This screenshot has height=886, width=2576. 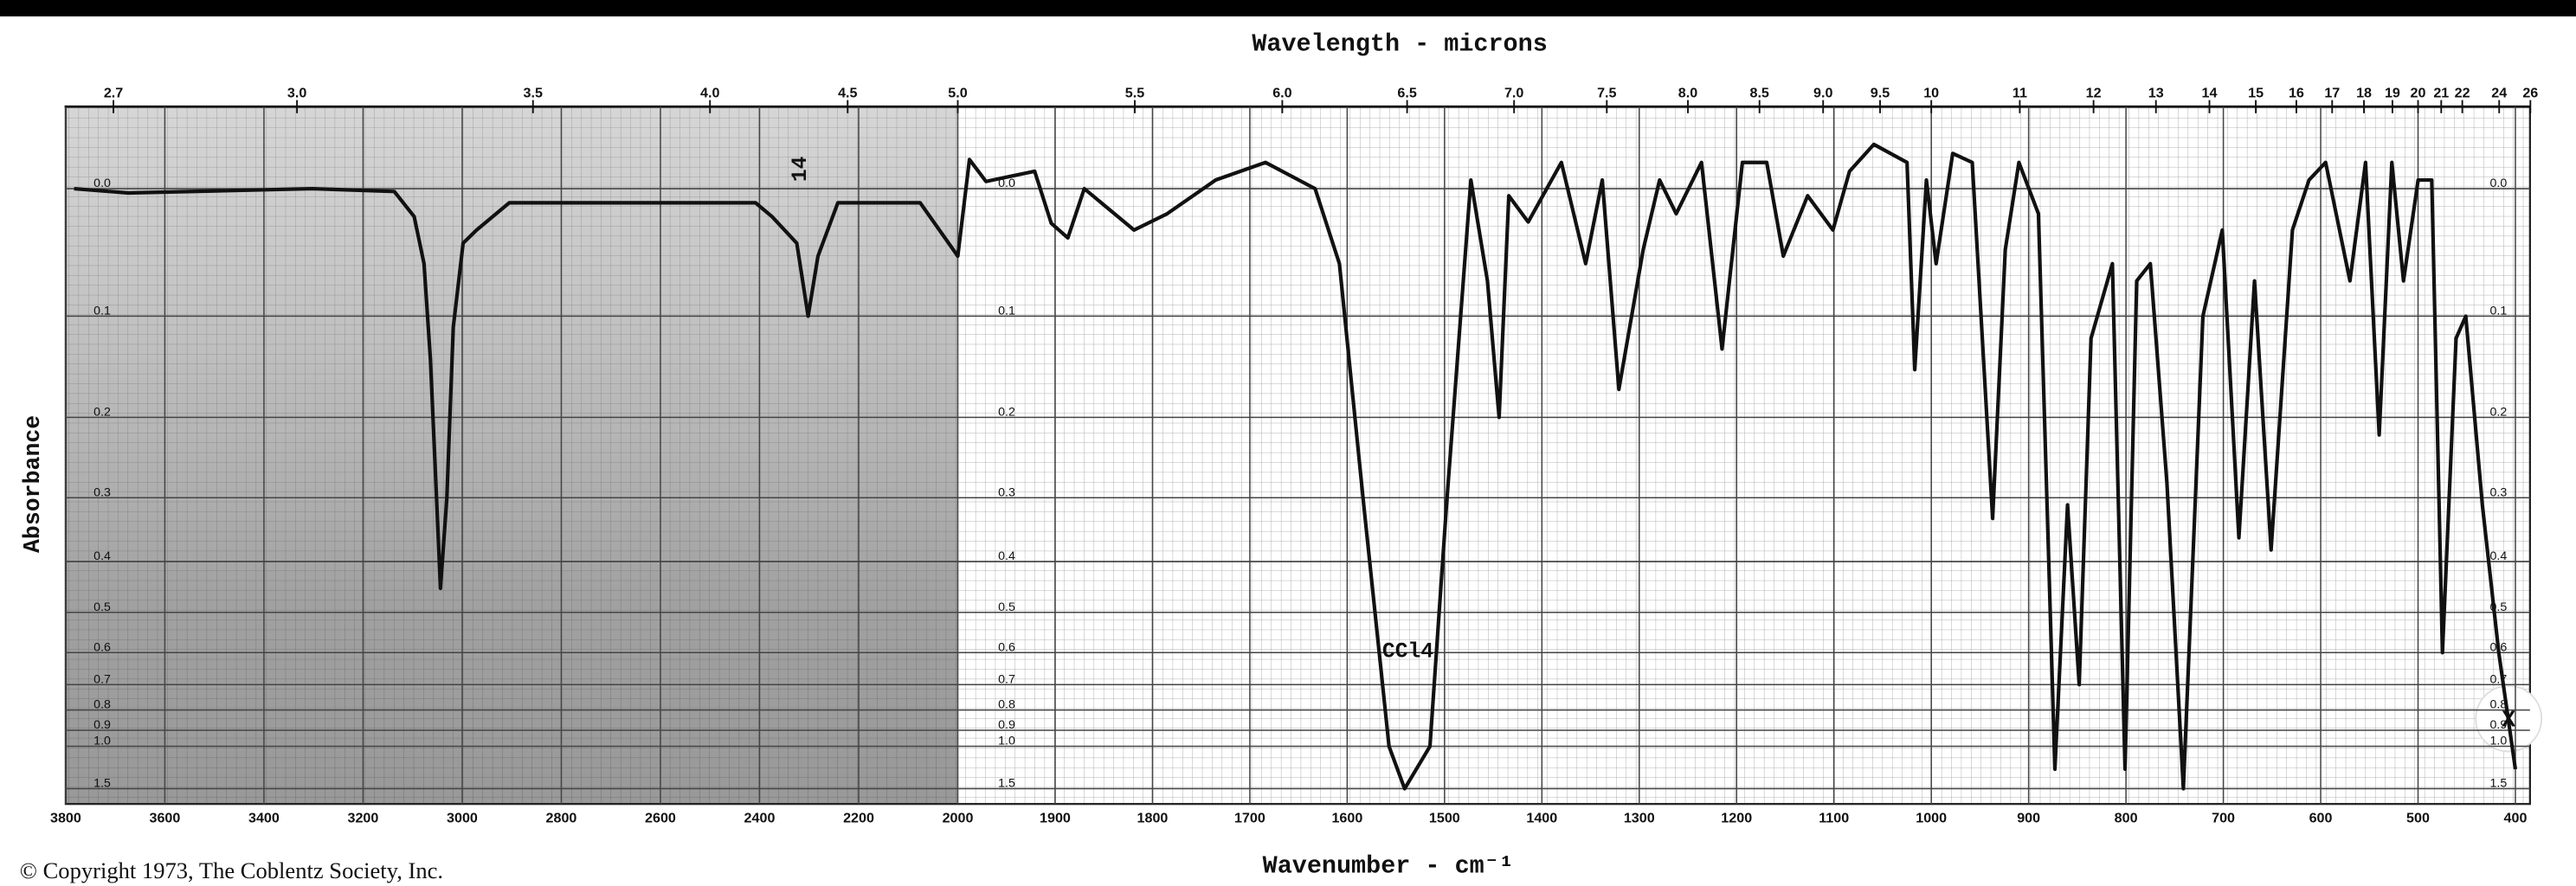 I want to click on x2-tick-label: 6.0, so click(x=1281, y=92).